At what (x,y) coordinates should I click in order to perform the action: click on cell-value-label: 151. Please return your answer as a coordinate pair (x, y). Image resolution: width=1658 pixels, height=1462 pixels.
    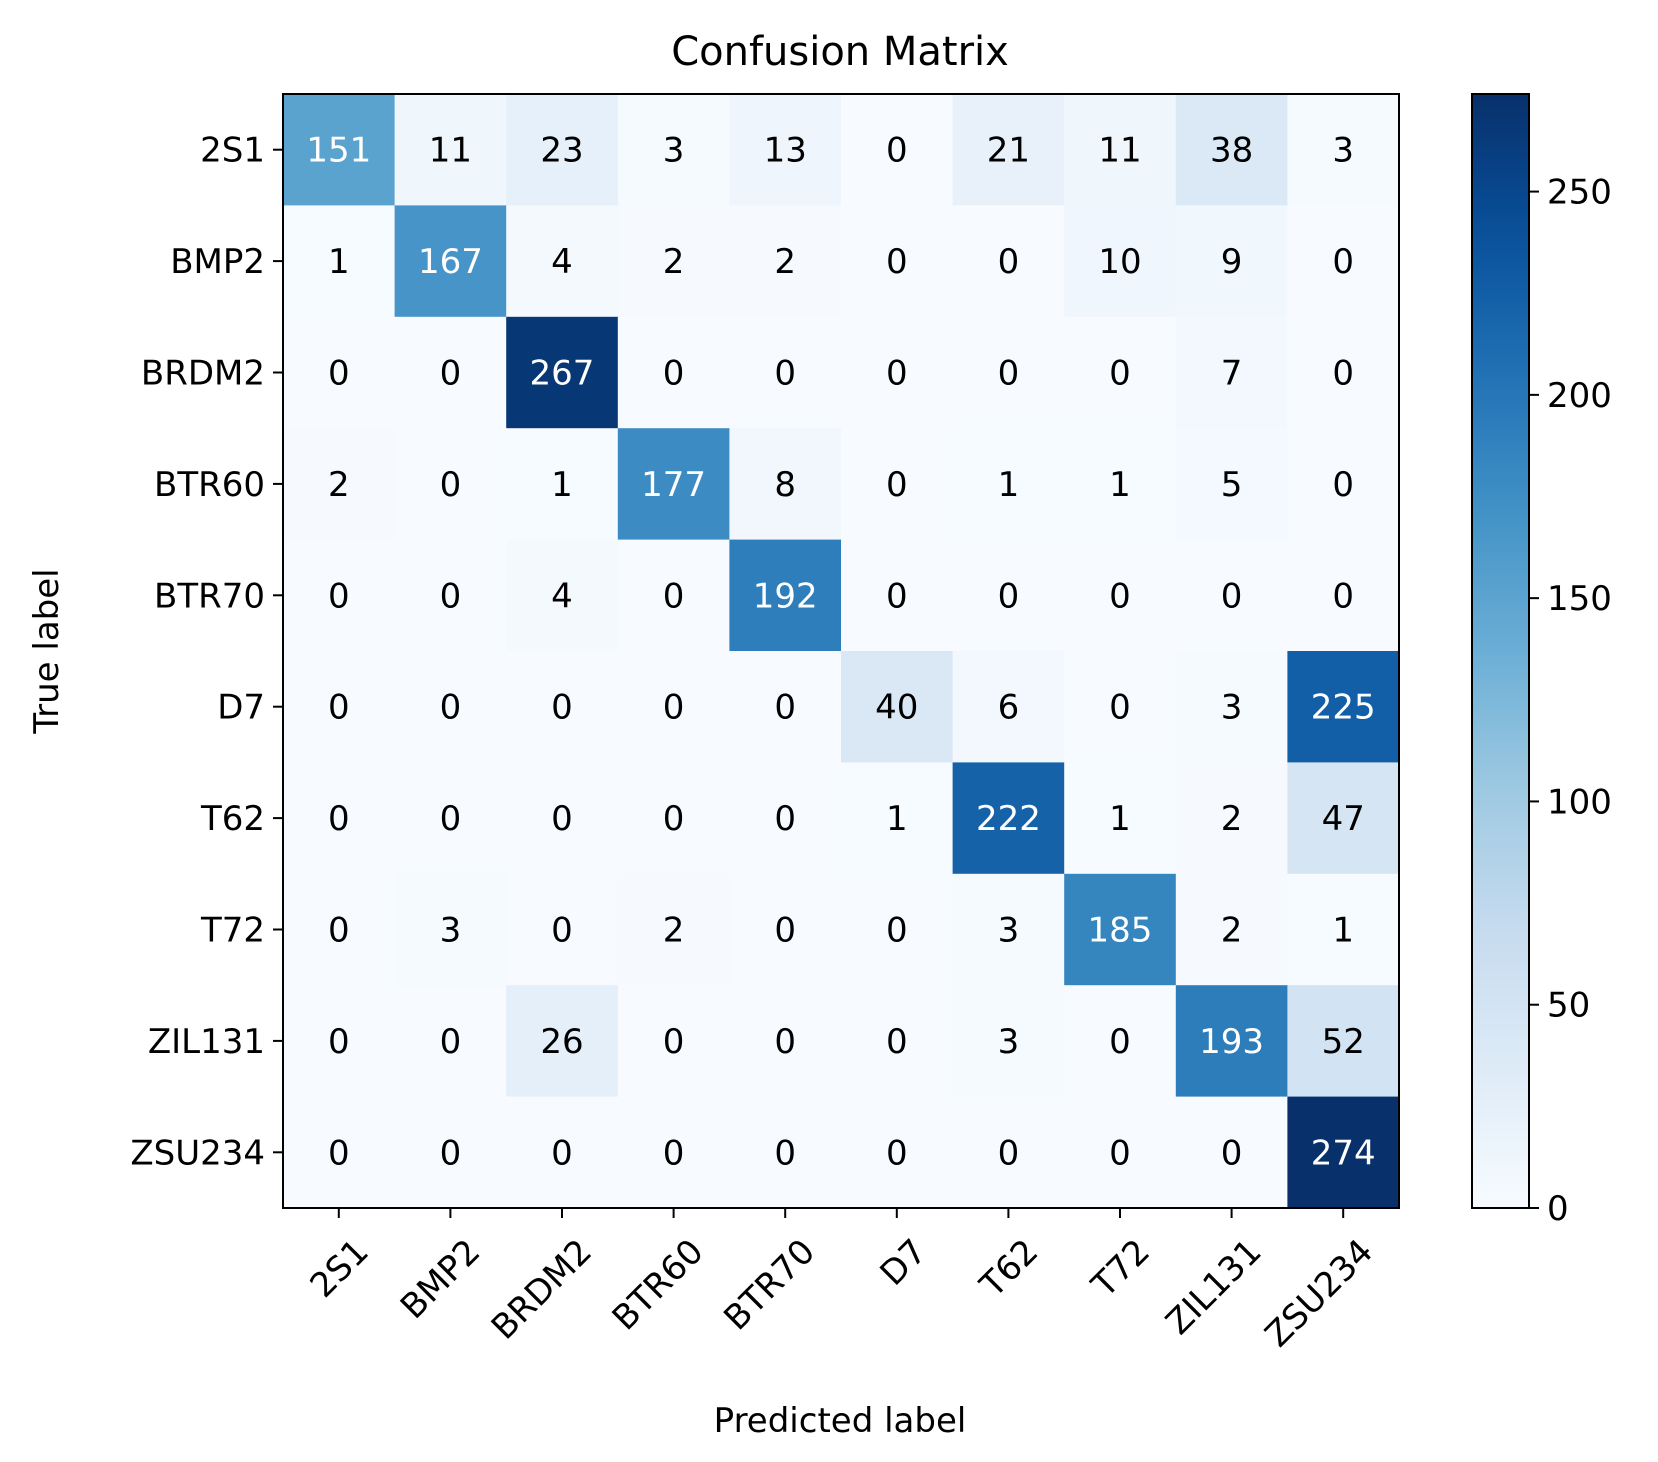
    Looking at the image, I should click on (338, 151).